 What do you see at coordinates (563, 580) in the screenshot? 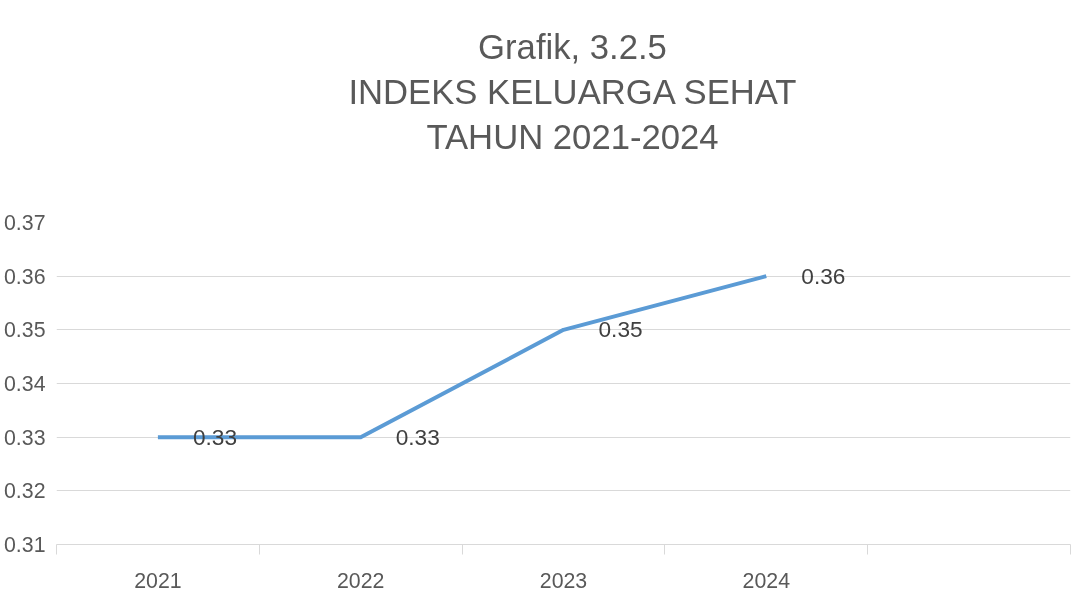
I see `x-tick-label: 2023` at bounding box center [563, 580].